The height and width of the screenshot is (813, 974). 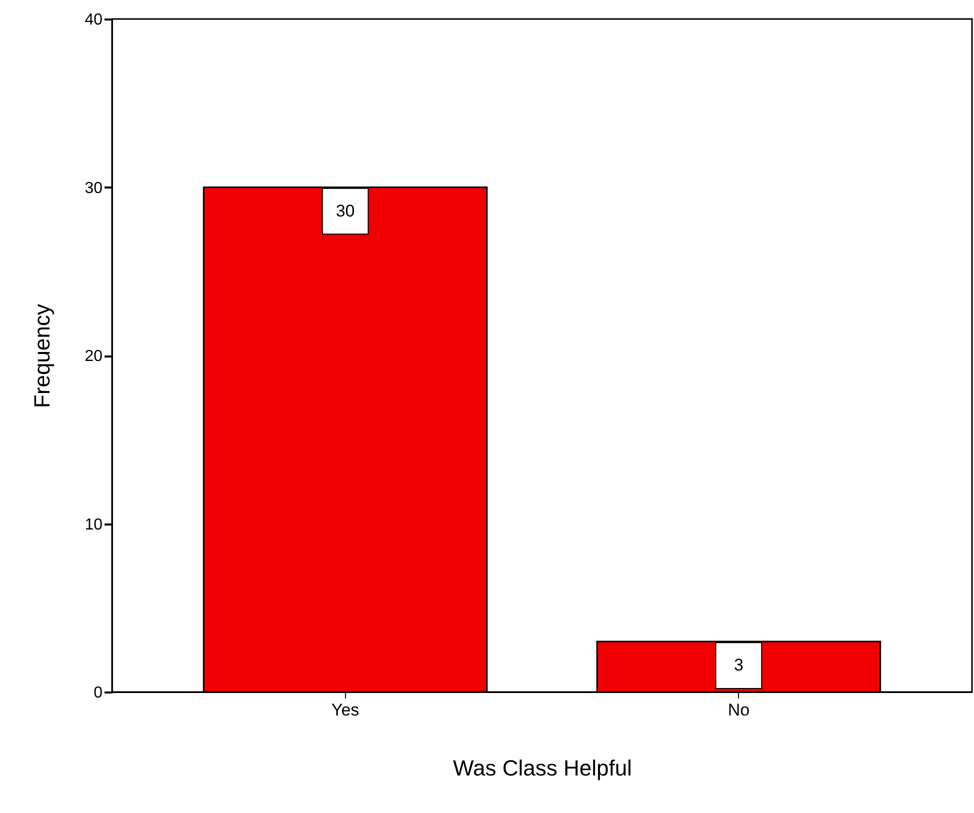 I want to click on data-label: 30, so click(x=345, y=210).